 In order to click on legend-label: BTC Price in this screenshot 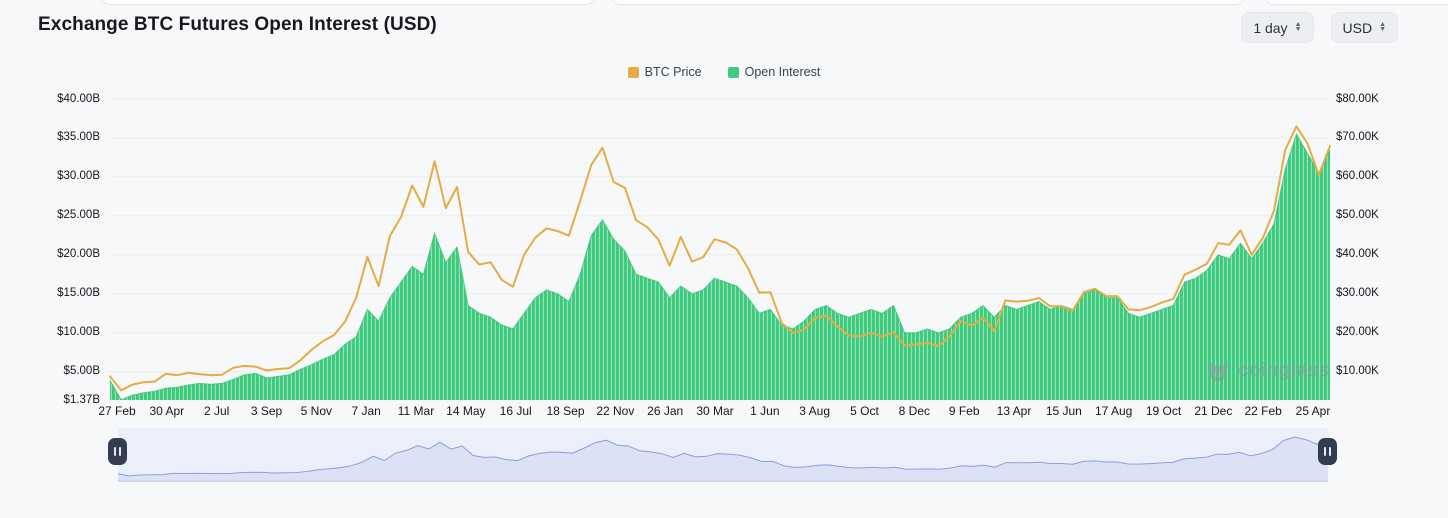, I will do `click(673, 72)`.